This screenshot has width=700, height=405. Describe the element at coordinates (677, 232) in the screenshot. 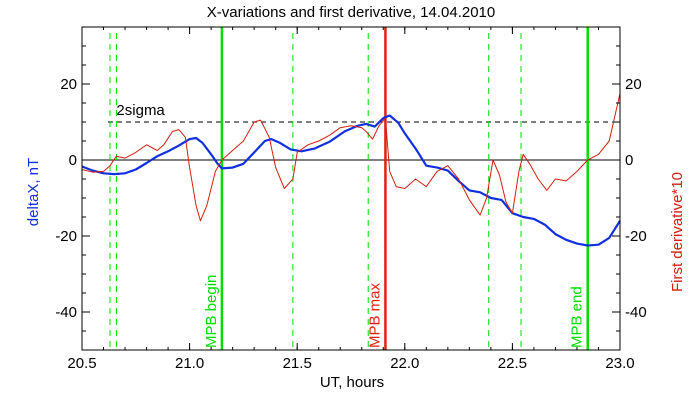

I see `right-axis-label: First derivative*10` at that location.